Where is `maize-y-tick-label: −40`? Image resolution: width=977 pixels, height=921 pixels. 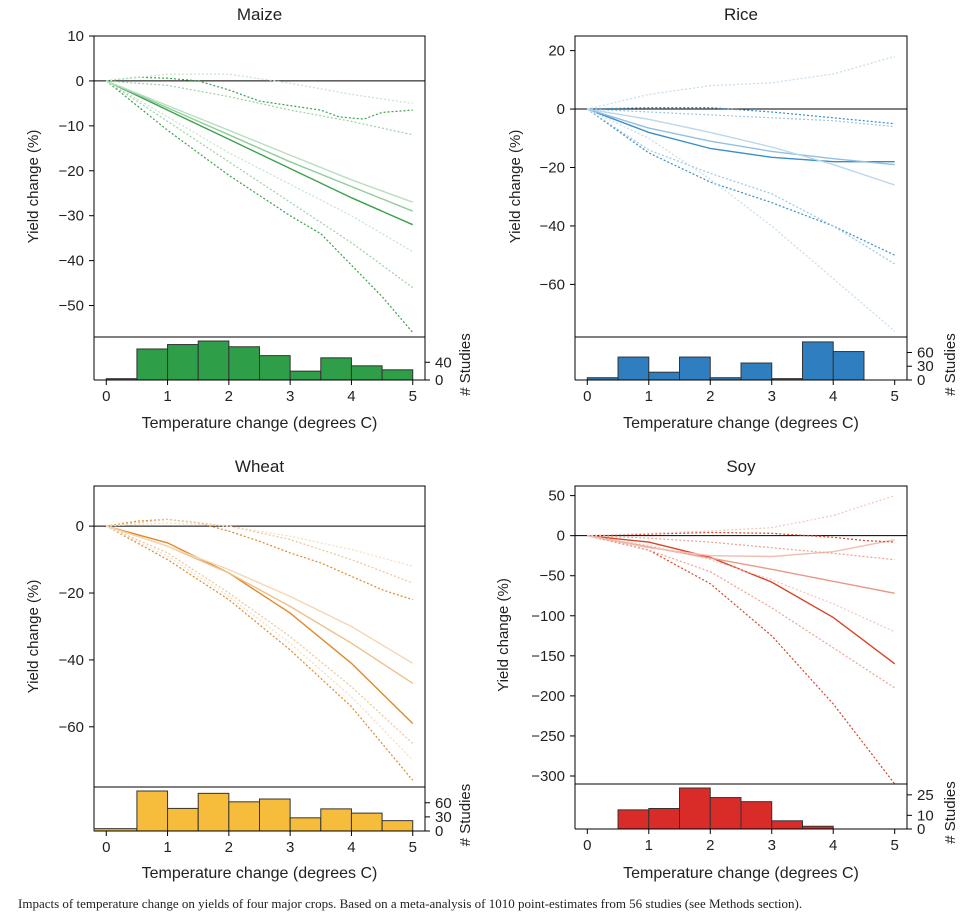
maize-y-tick-label: −40 is located at coordinates (71, 261).